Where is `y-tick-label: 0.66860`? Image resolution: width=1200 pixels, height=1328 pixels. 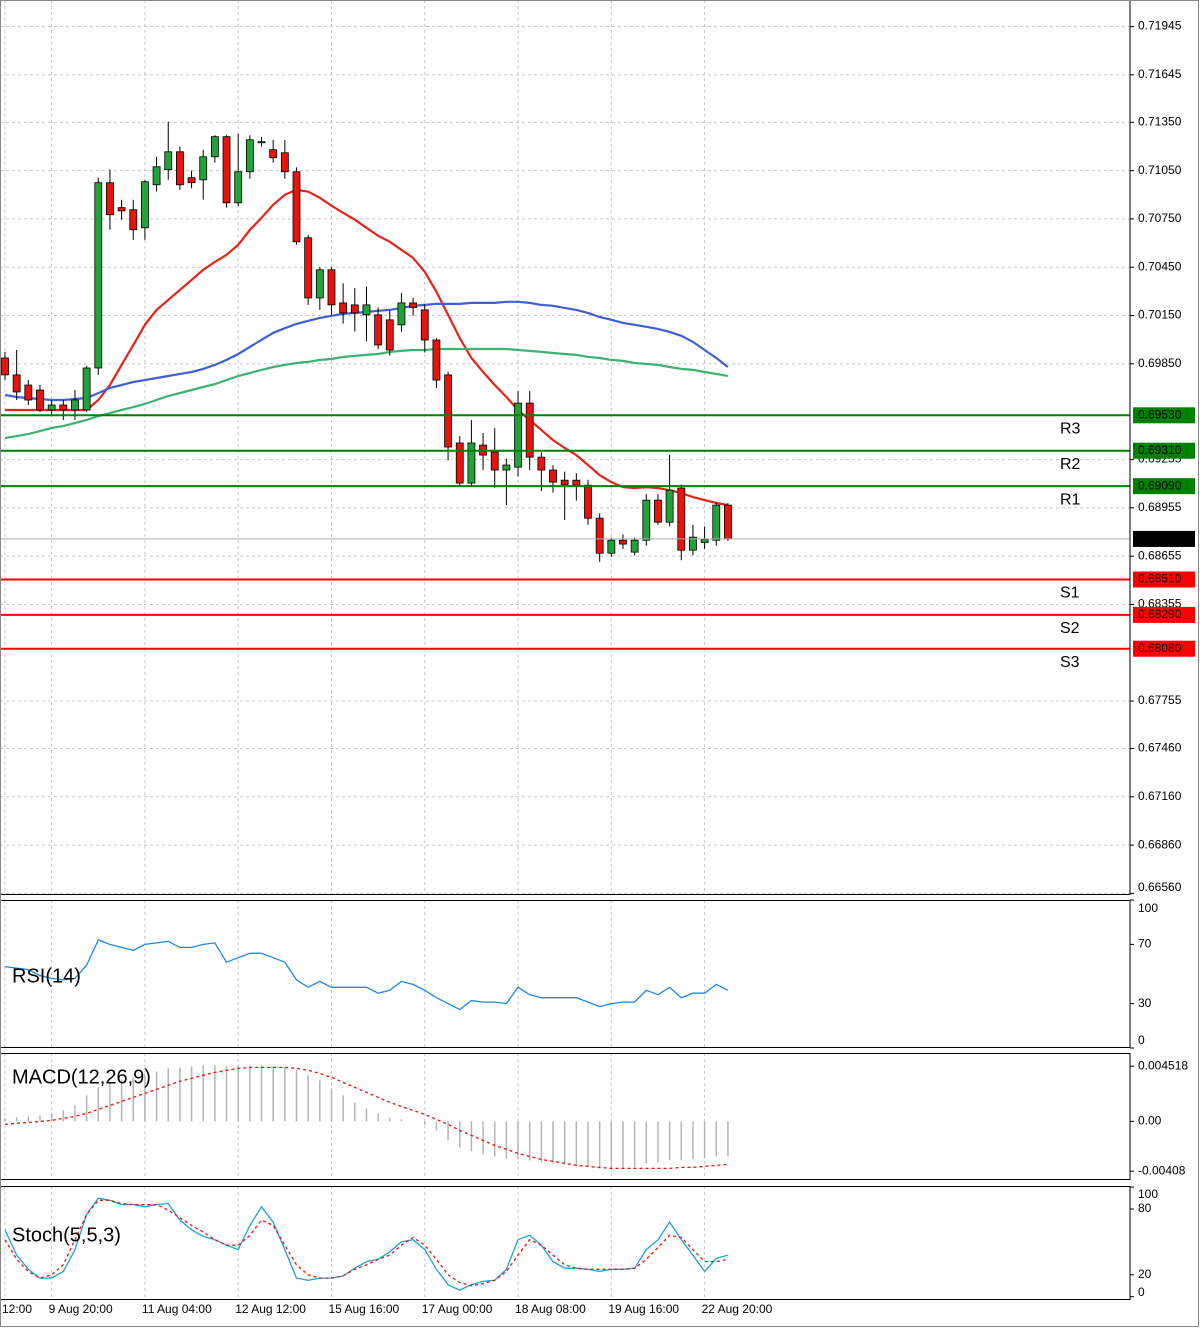 y-tick-label: 0.66860 is located at coordinates (1160, 844).